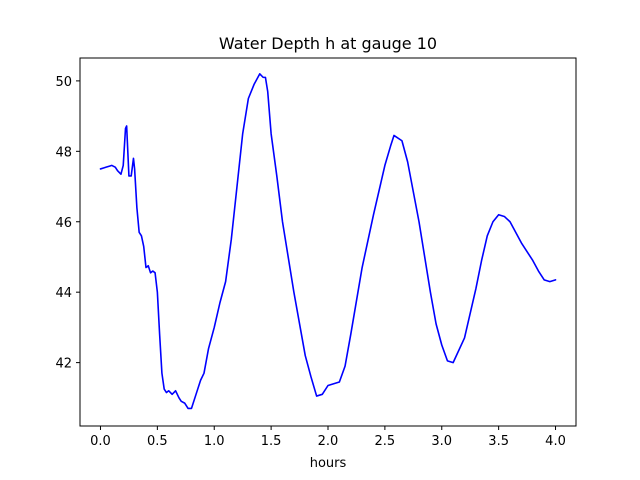 This screenshot has width=640, height=480. I want to click on chart-title: Water Depth h at gauge 10, so click(328, 43).